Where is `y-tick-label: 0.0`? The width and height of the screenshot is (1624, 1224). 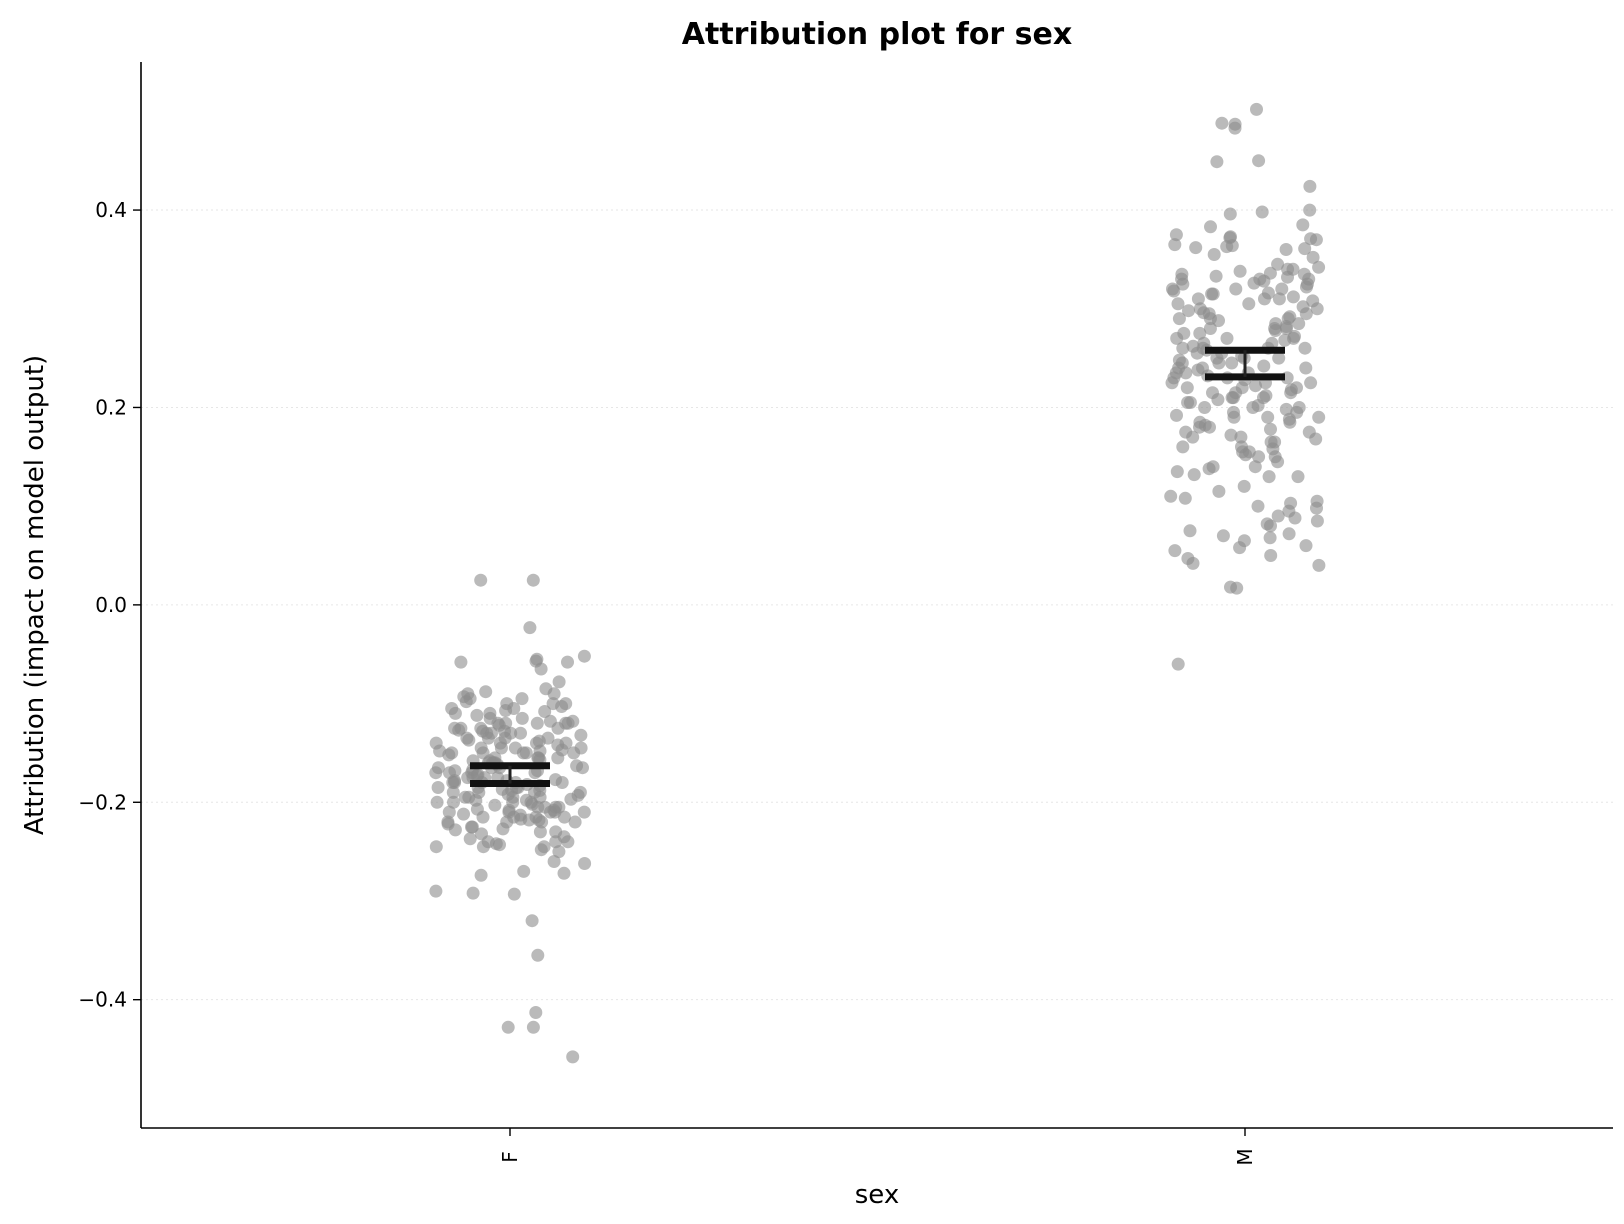
y-tick-label: 0.0 is located at coordinates (111, 605).